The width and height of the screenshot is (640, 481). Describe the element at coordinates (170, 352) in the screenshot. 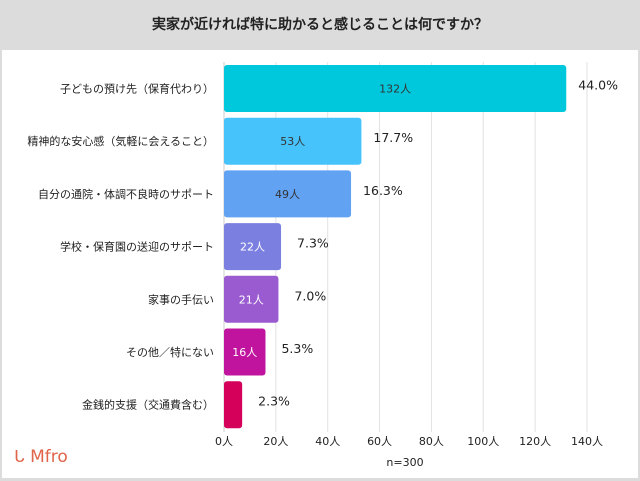

I see `category-label: その他／特にない` at that location.